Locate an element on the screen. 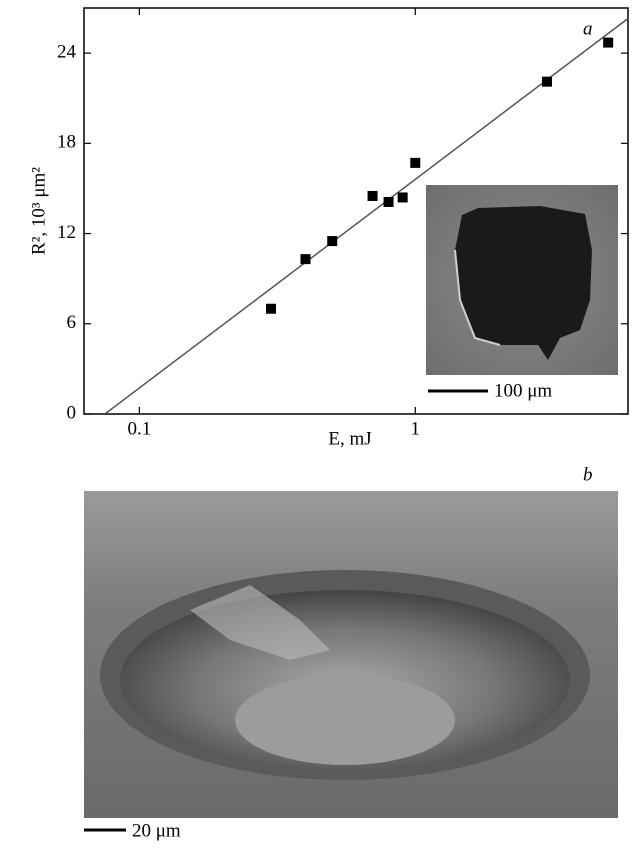  panel-label: a is located at coordinates (588, 28).